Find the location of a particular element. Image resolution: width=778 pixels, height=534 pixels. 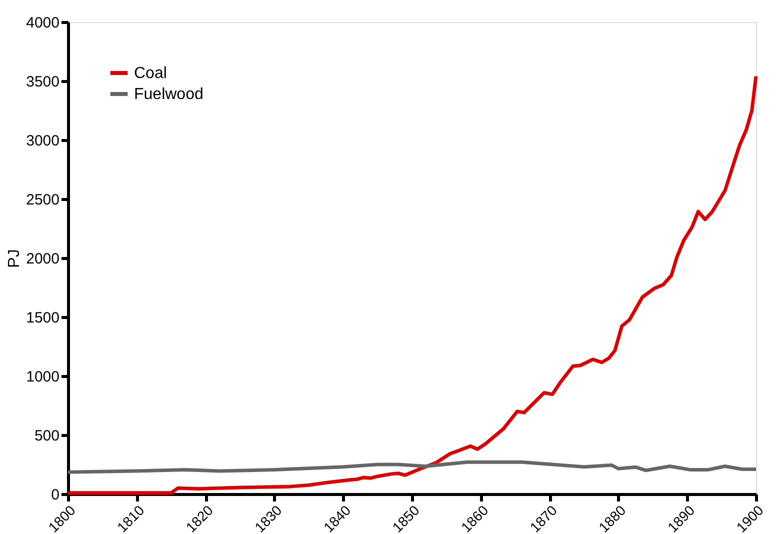

y-tick-label: 1500 is located at coordinates (43, 318).